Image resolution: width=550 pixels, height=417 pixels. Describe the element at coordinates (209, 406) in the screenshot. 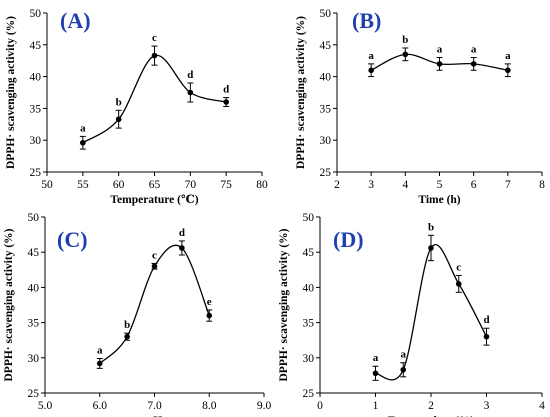

I see `x-tick-label: 8.0` at that location.